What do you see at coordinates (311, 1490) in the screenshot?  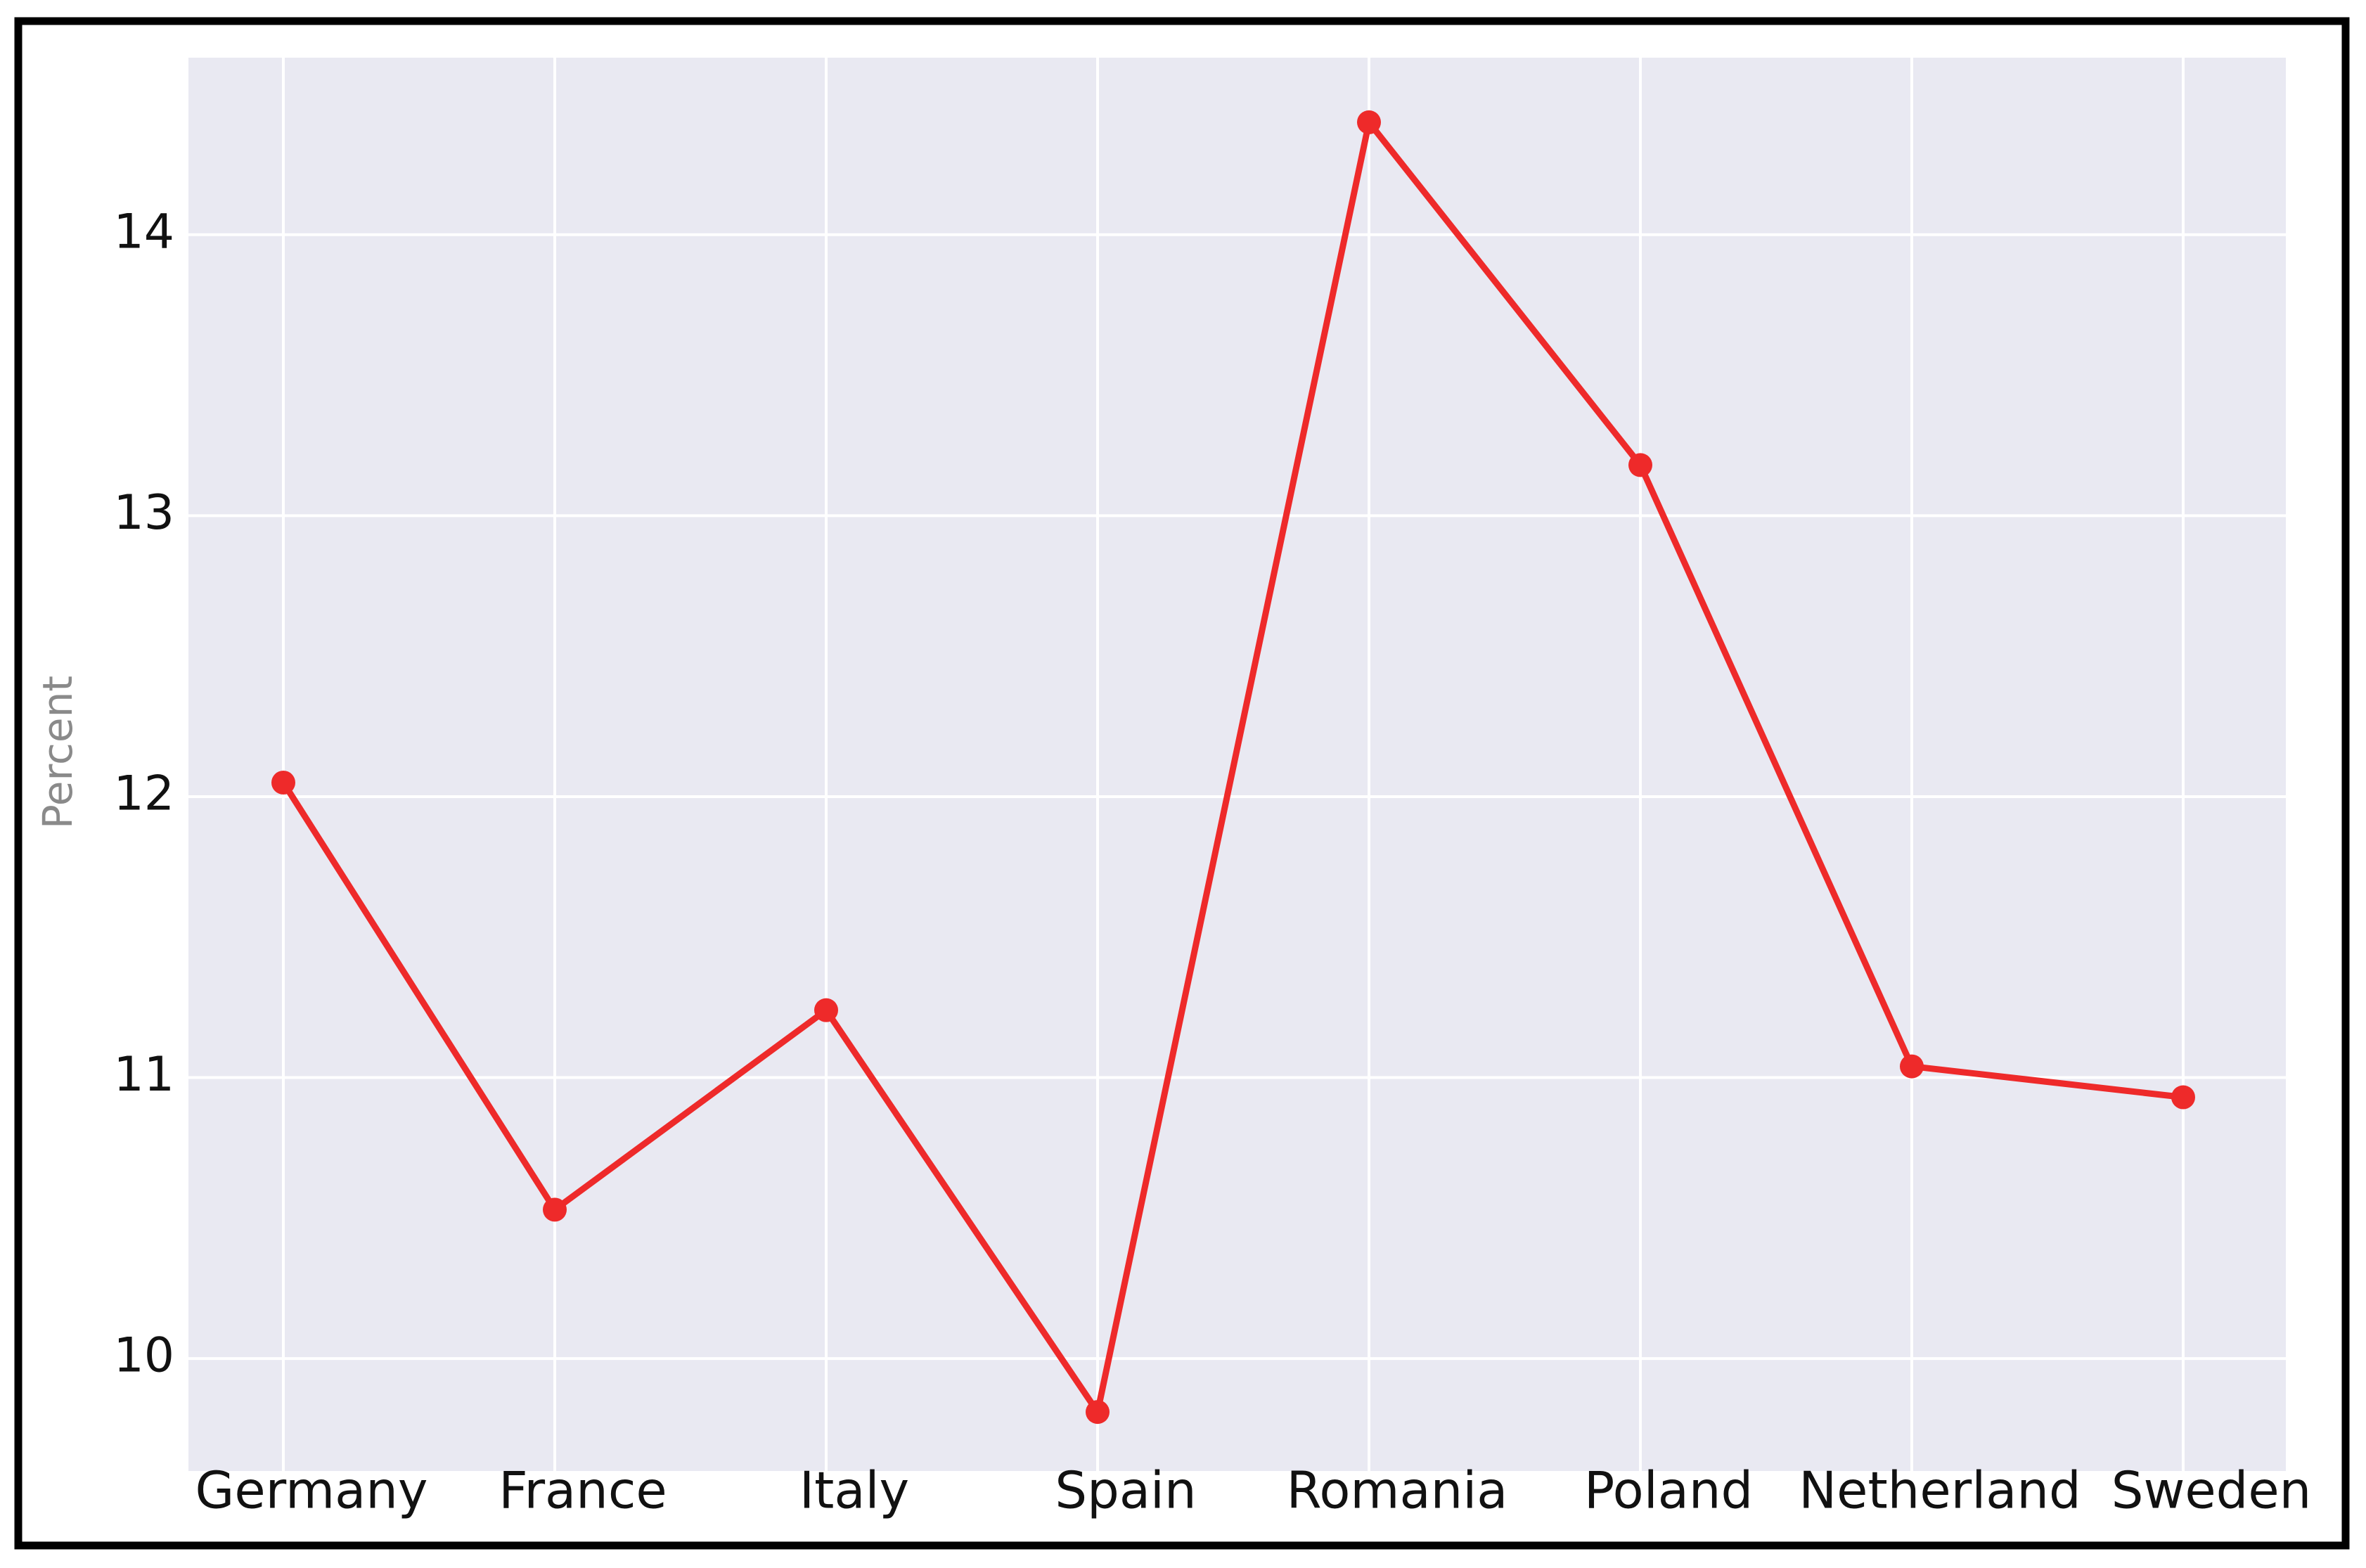 I see `x-tick-label: Germany` at bounding box center [311, 1490].